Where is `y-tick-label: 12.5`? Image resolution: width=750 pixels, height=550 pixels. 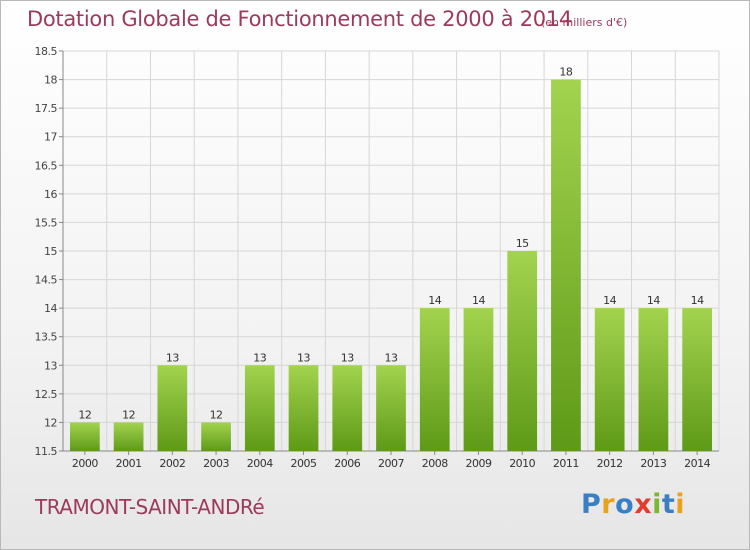
y-tick-label: 12.5 is located at coordinates (46, 394).